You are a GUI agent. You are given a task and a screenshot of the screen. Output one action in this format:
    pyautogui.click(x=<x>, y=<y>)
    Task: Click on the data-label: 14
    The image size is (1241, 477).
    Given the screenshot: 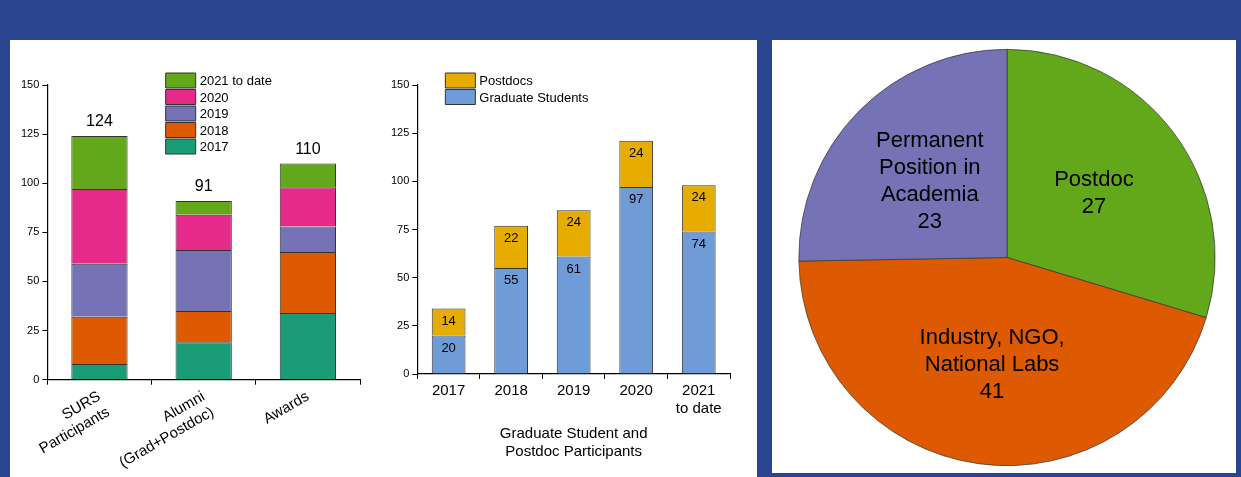 What is the action you would take?
    pyautogui.click(x=448, y=320)
    